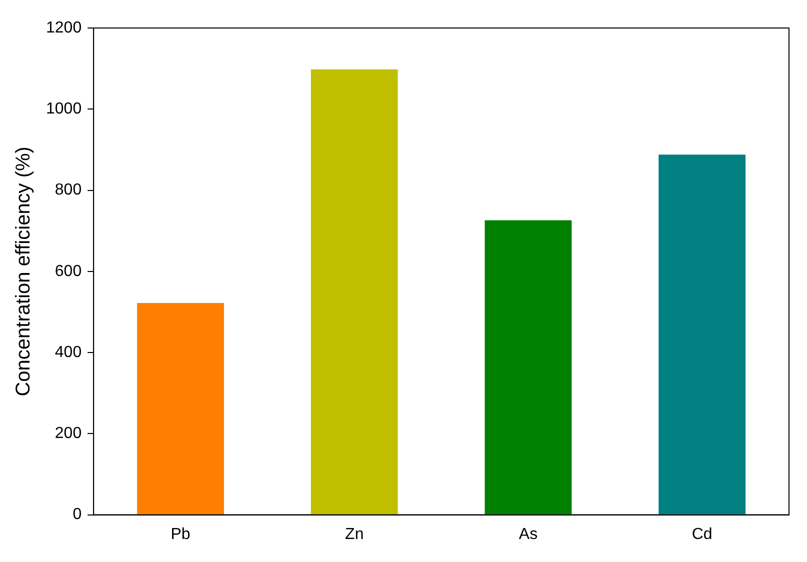 The height and width of the screenshot is (562, 807). I want to click on x-tick-label: Cd, so click(702, 534).